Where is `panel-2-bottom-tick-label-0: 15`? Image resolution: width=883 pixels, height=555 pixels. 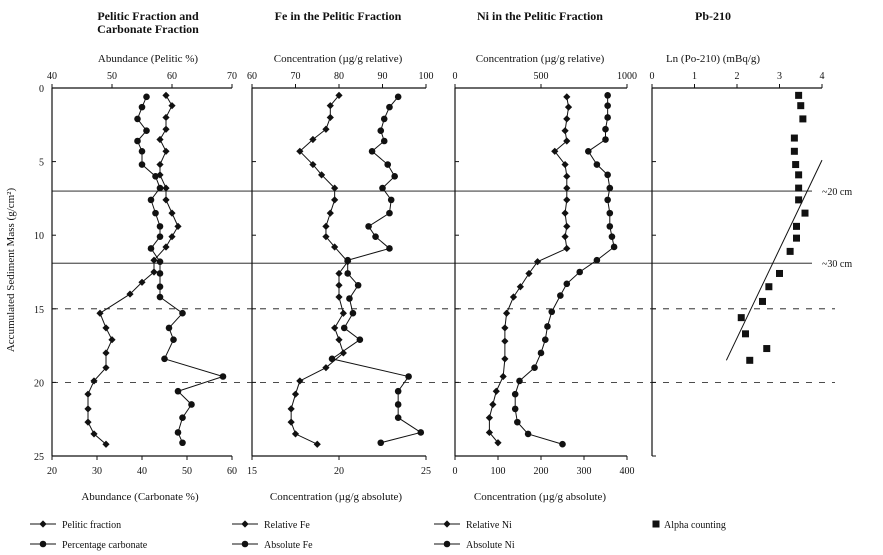
panel-2-bottom-tick-label-0: 15 is located at coordinates (252, 471).